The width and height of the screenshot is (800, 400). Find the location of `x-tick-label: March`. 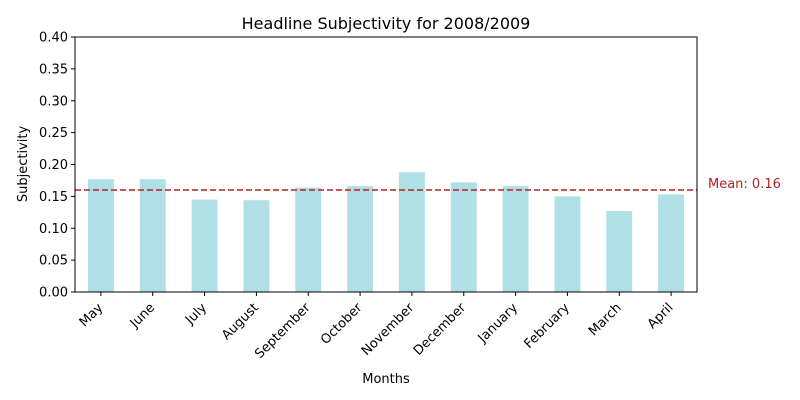

x-tick-label: March is located at coordinates (605, 319).